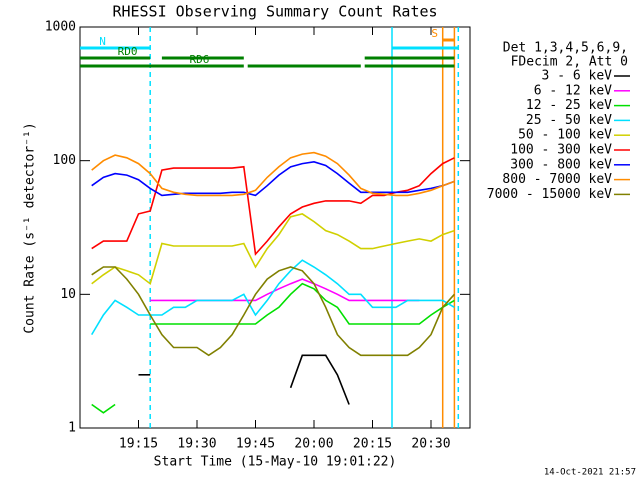 The image size is (640, 480). Describe the element at coordinates (573, 90) in the screenshot. I see `legend-label: 6 - 12 keV` at that location.